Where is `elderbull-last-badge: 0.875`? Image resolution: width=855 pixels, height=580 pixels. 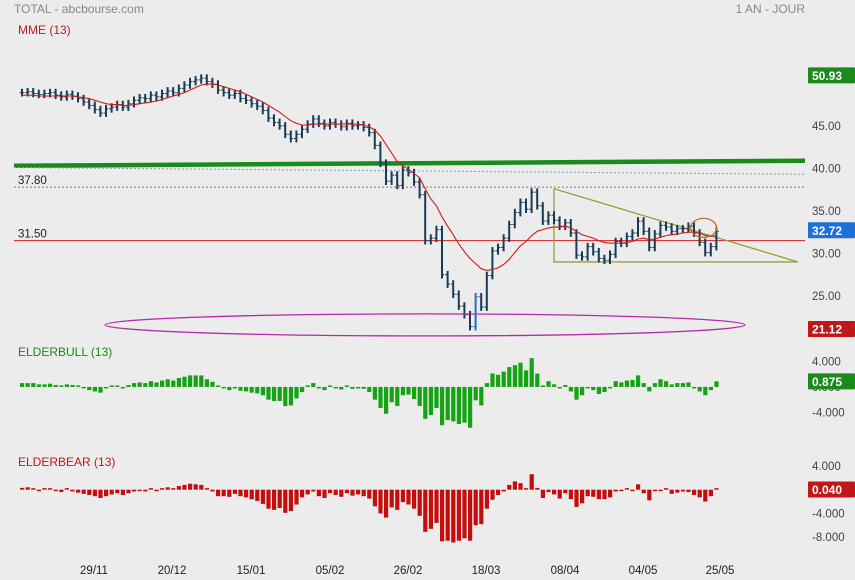
elderbull-last-badge: 0.875 is located at coordinates (827, 382).